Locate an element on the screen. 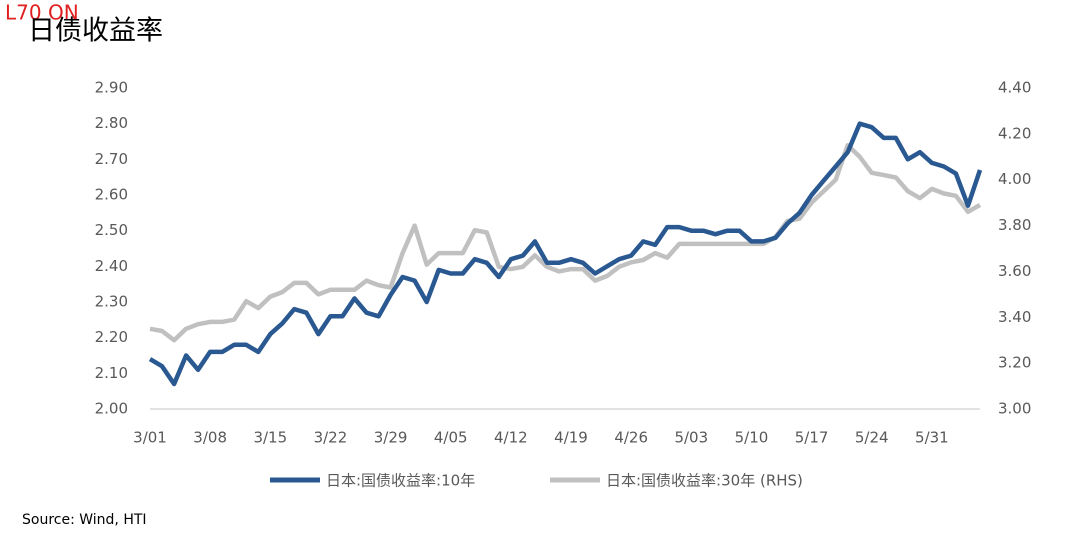 The width and height of the screenshot is (1089, 536). x-tick-label: 3/01 is located at coordinates (150, 438).